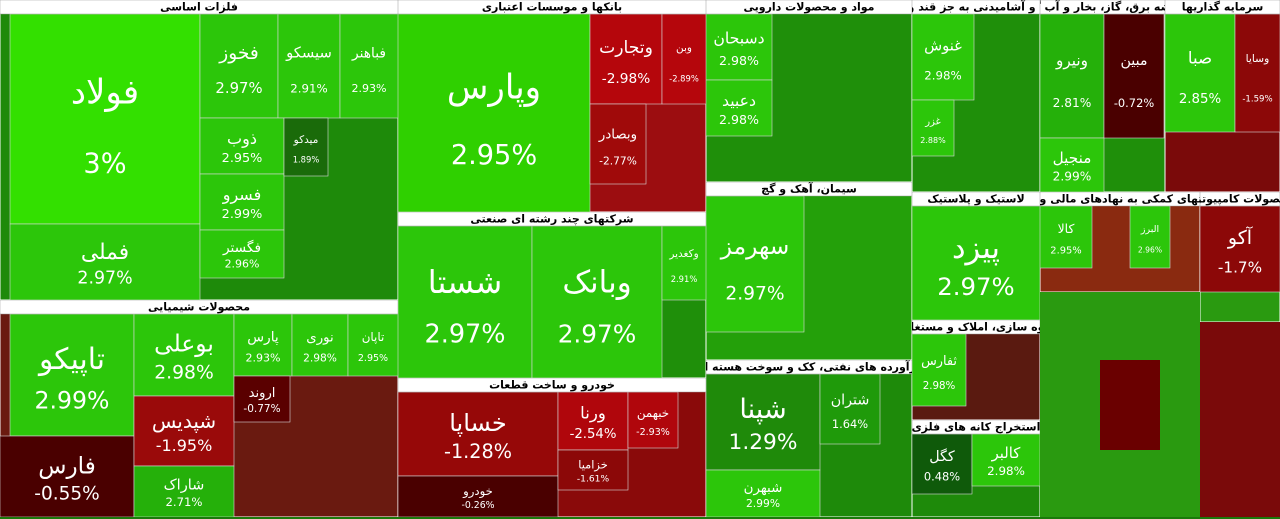  What do you see at coordinates (1133, 61) in the screenshot?
I see `tile-label: مبین` at bounding box center [1133, 61].